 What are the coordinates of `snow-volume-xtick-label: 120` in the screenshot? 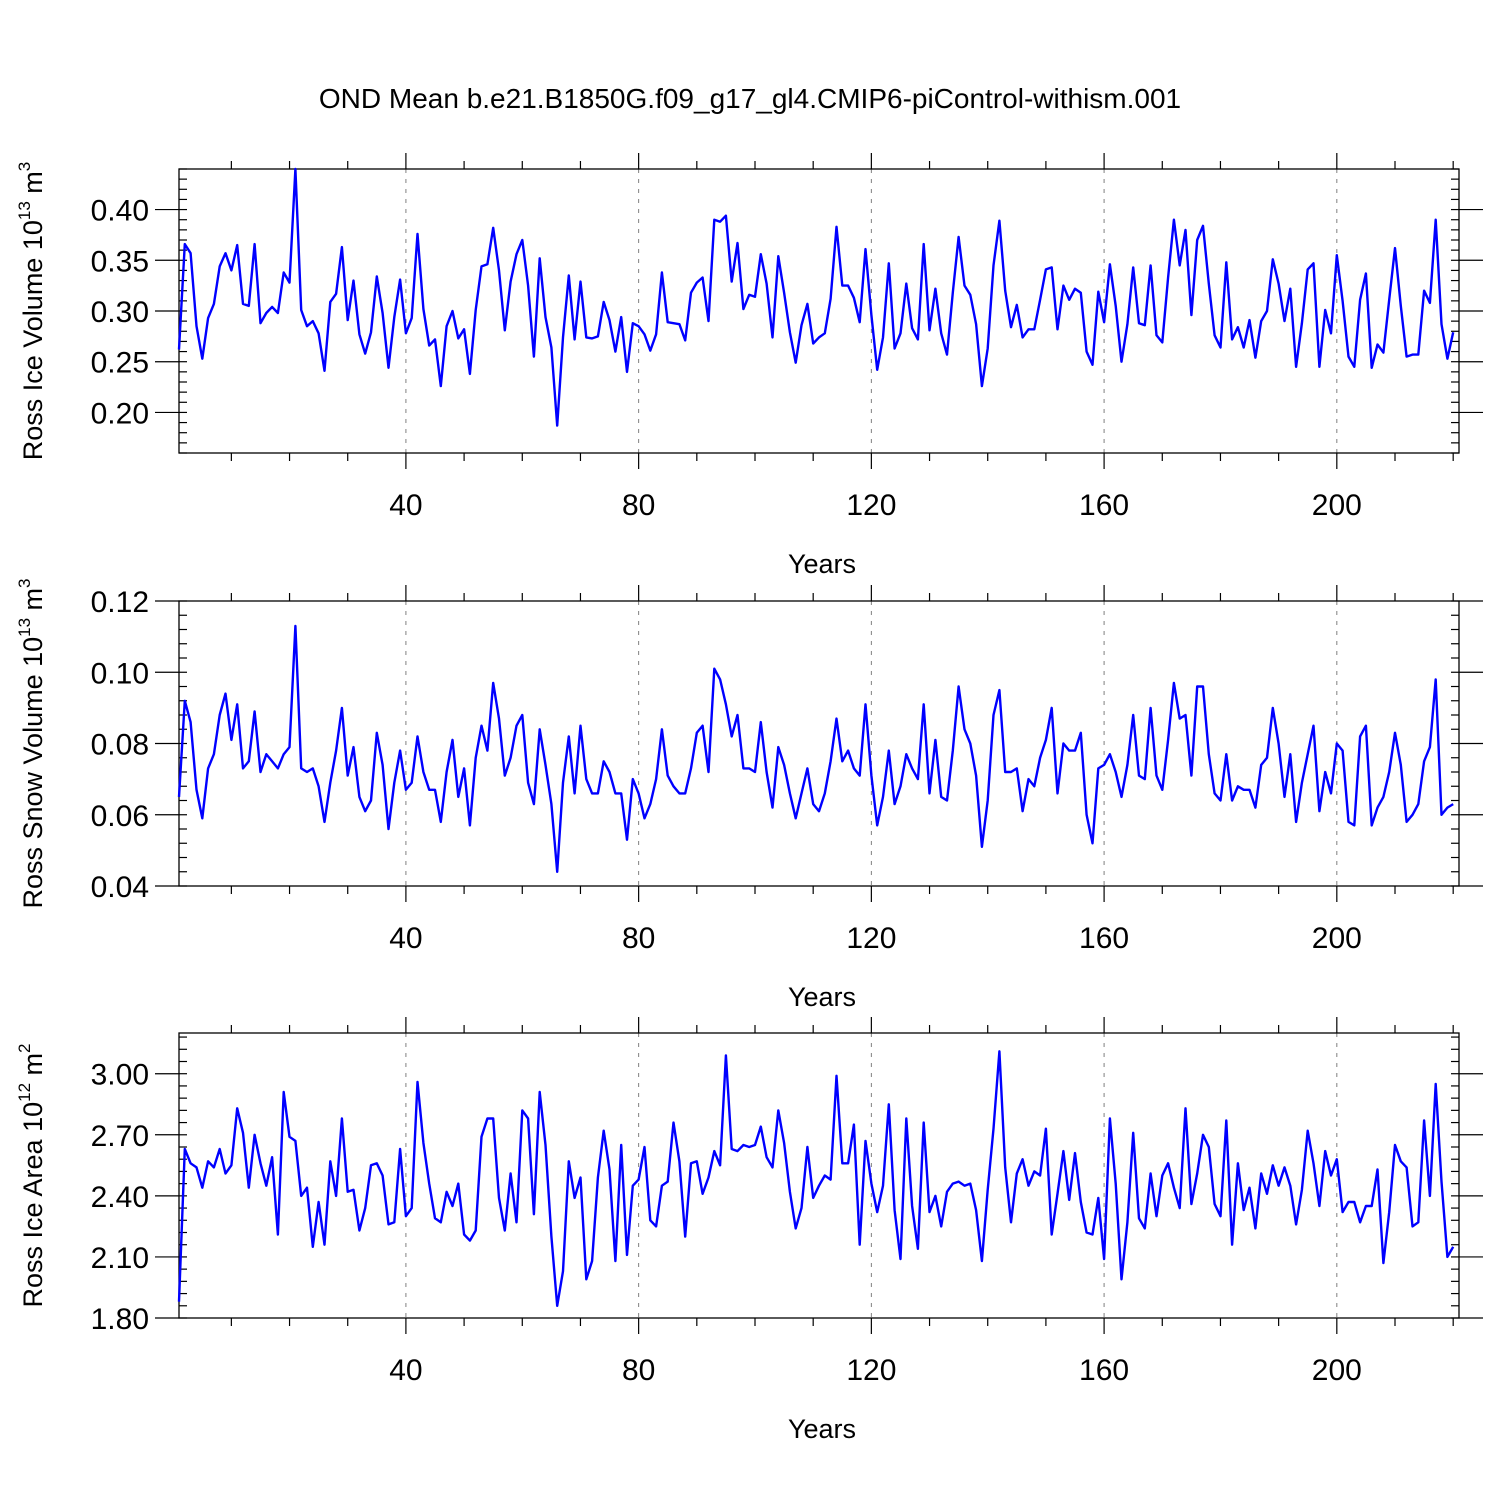 It's located at (871, 938).